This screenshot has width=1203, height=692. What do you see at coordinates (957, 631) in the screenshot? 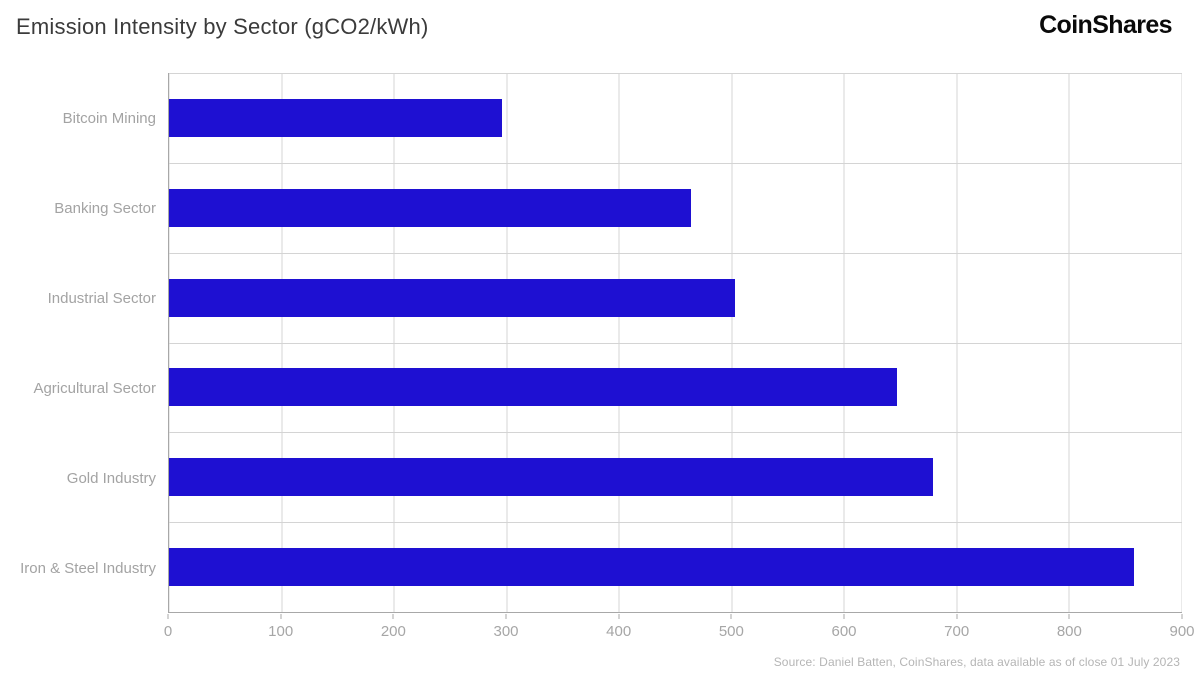
I see `x-tick-label: 700` at bounding box center [957, 631].